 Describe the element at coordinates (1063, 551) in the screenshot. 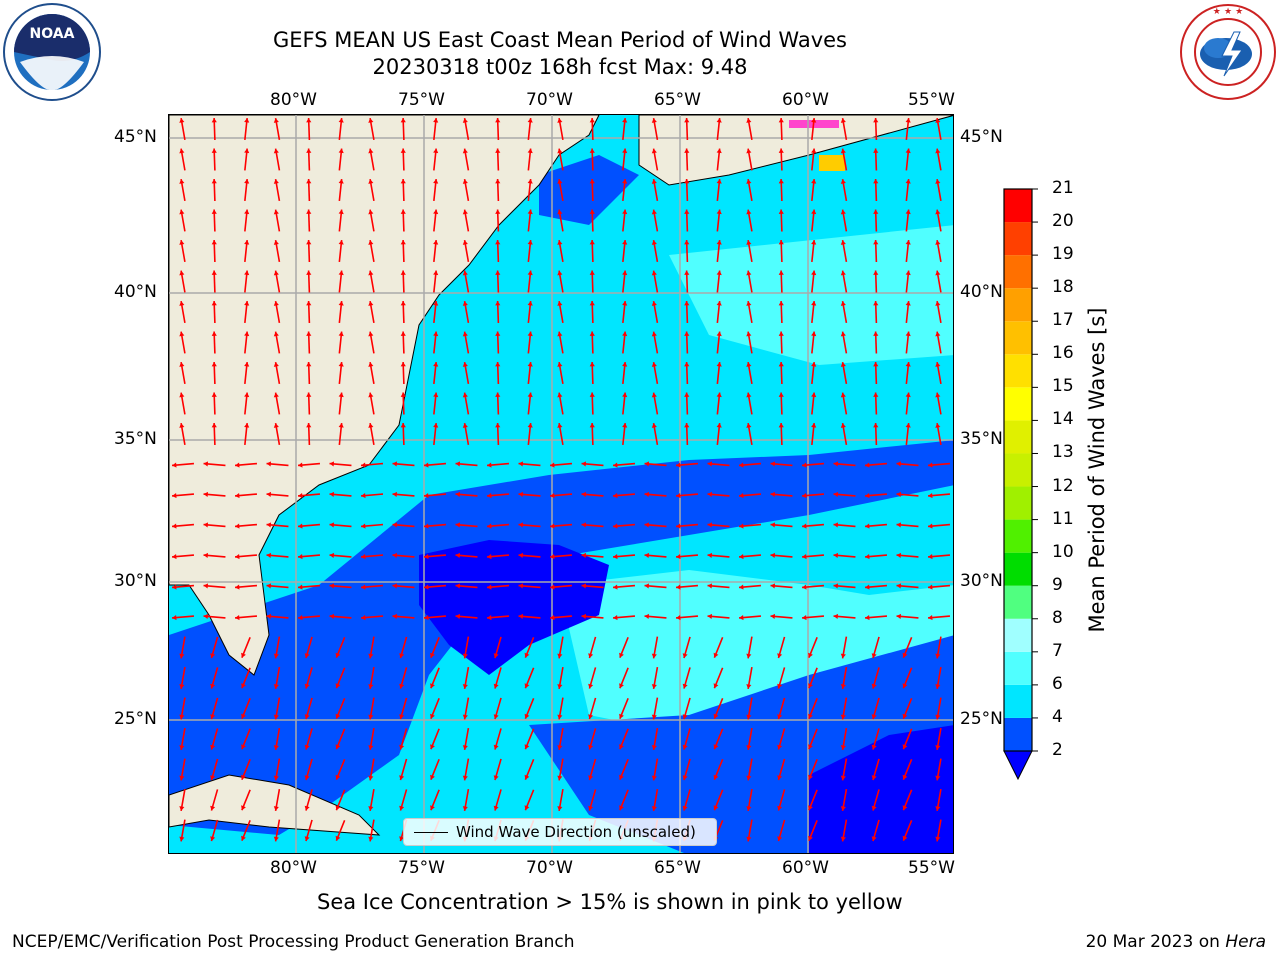

I see `colorbar-tick-label: 10` at that location.